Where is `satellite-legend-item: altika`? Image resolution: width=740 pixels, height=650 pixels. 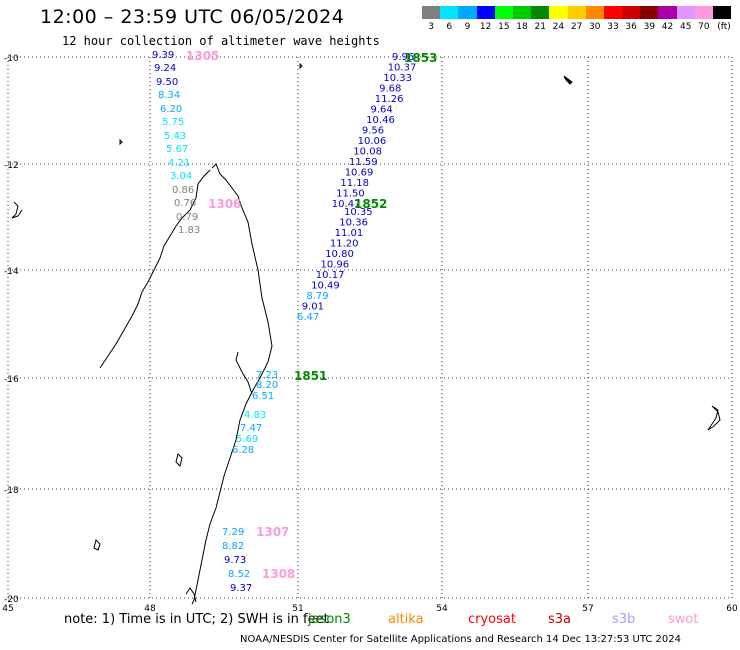 satellite-legend-item: altika is located at coordinates (406, 619).